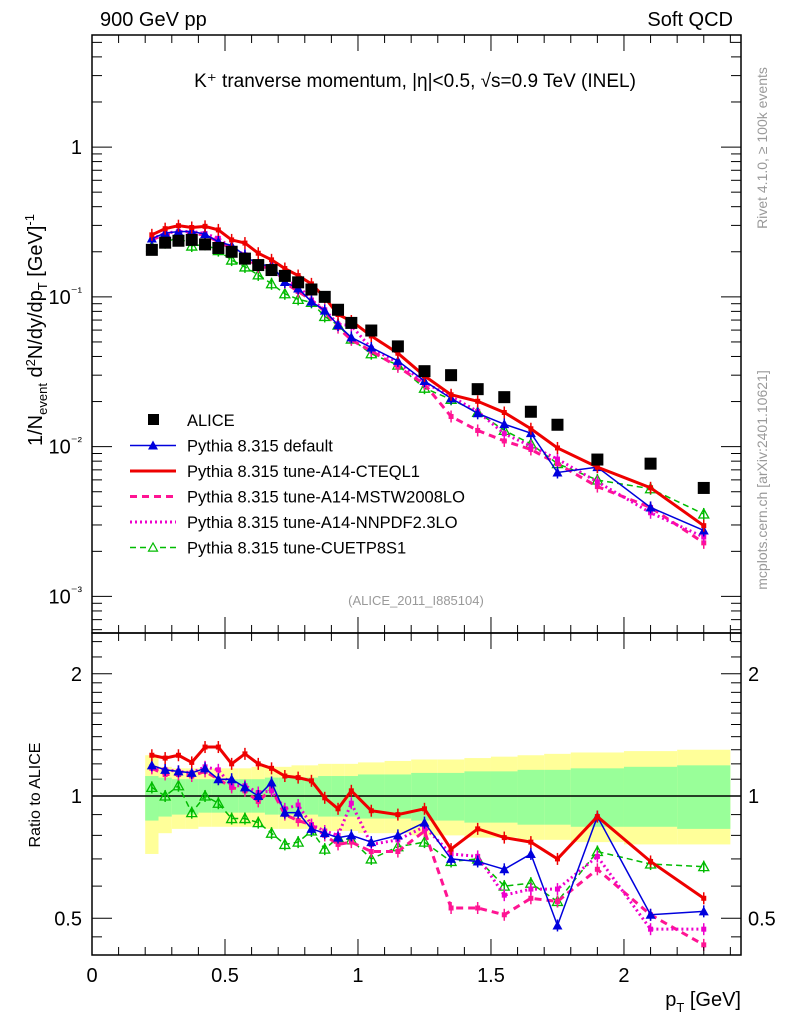  I want to click on svg-text: Rivet 4.1.0, ≥ 100k events, so click(762, 148).